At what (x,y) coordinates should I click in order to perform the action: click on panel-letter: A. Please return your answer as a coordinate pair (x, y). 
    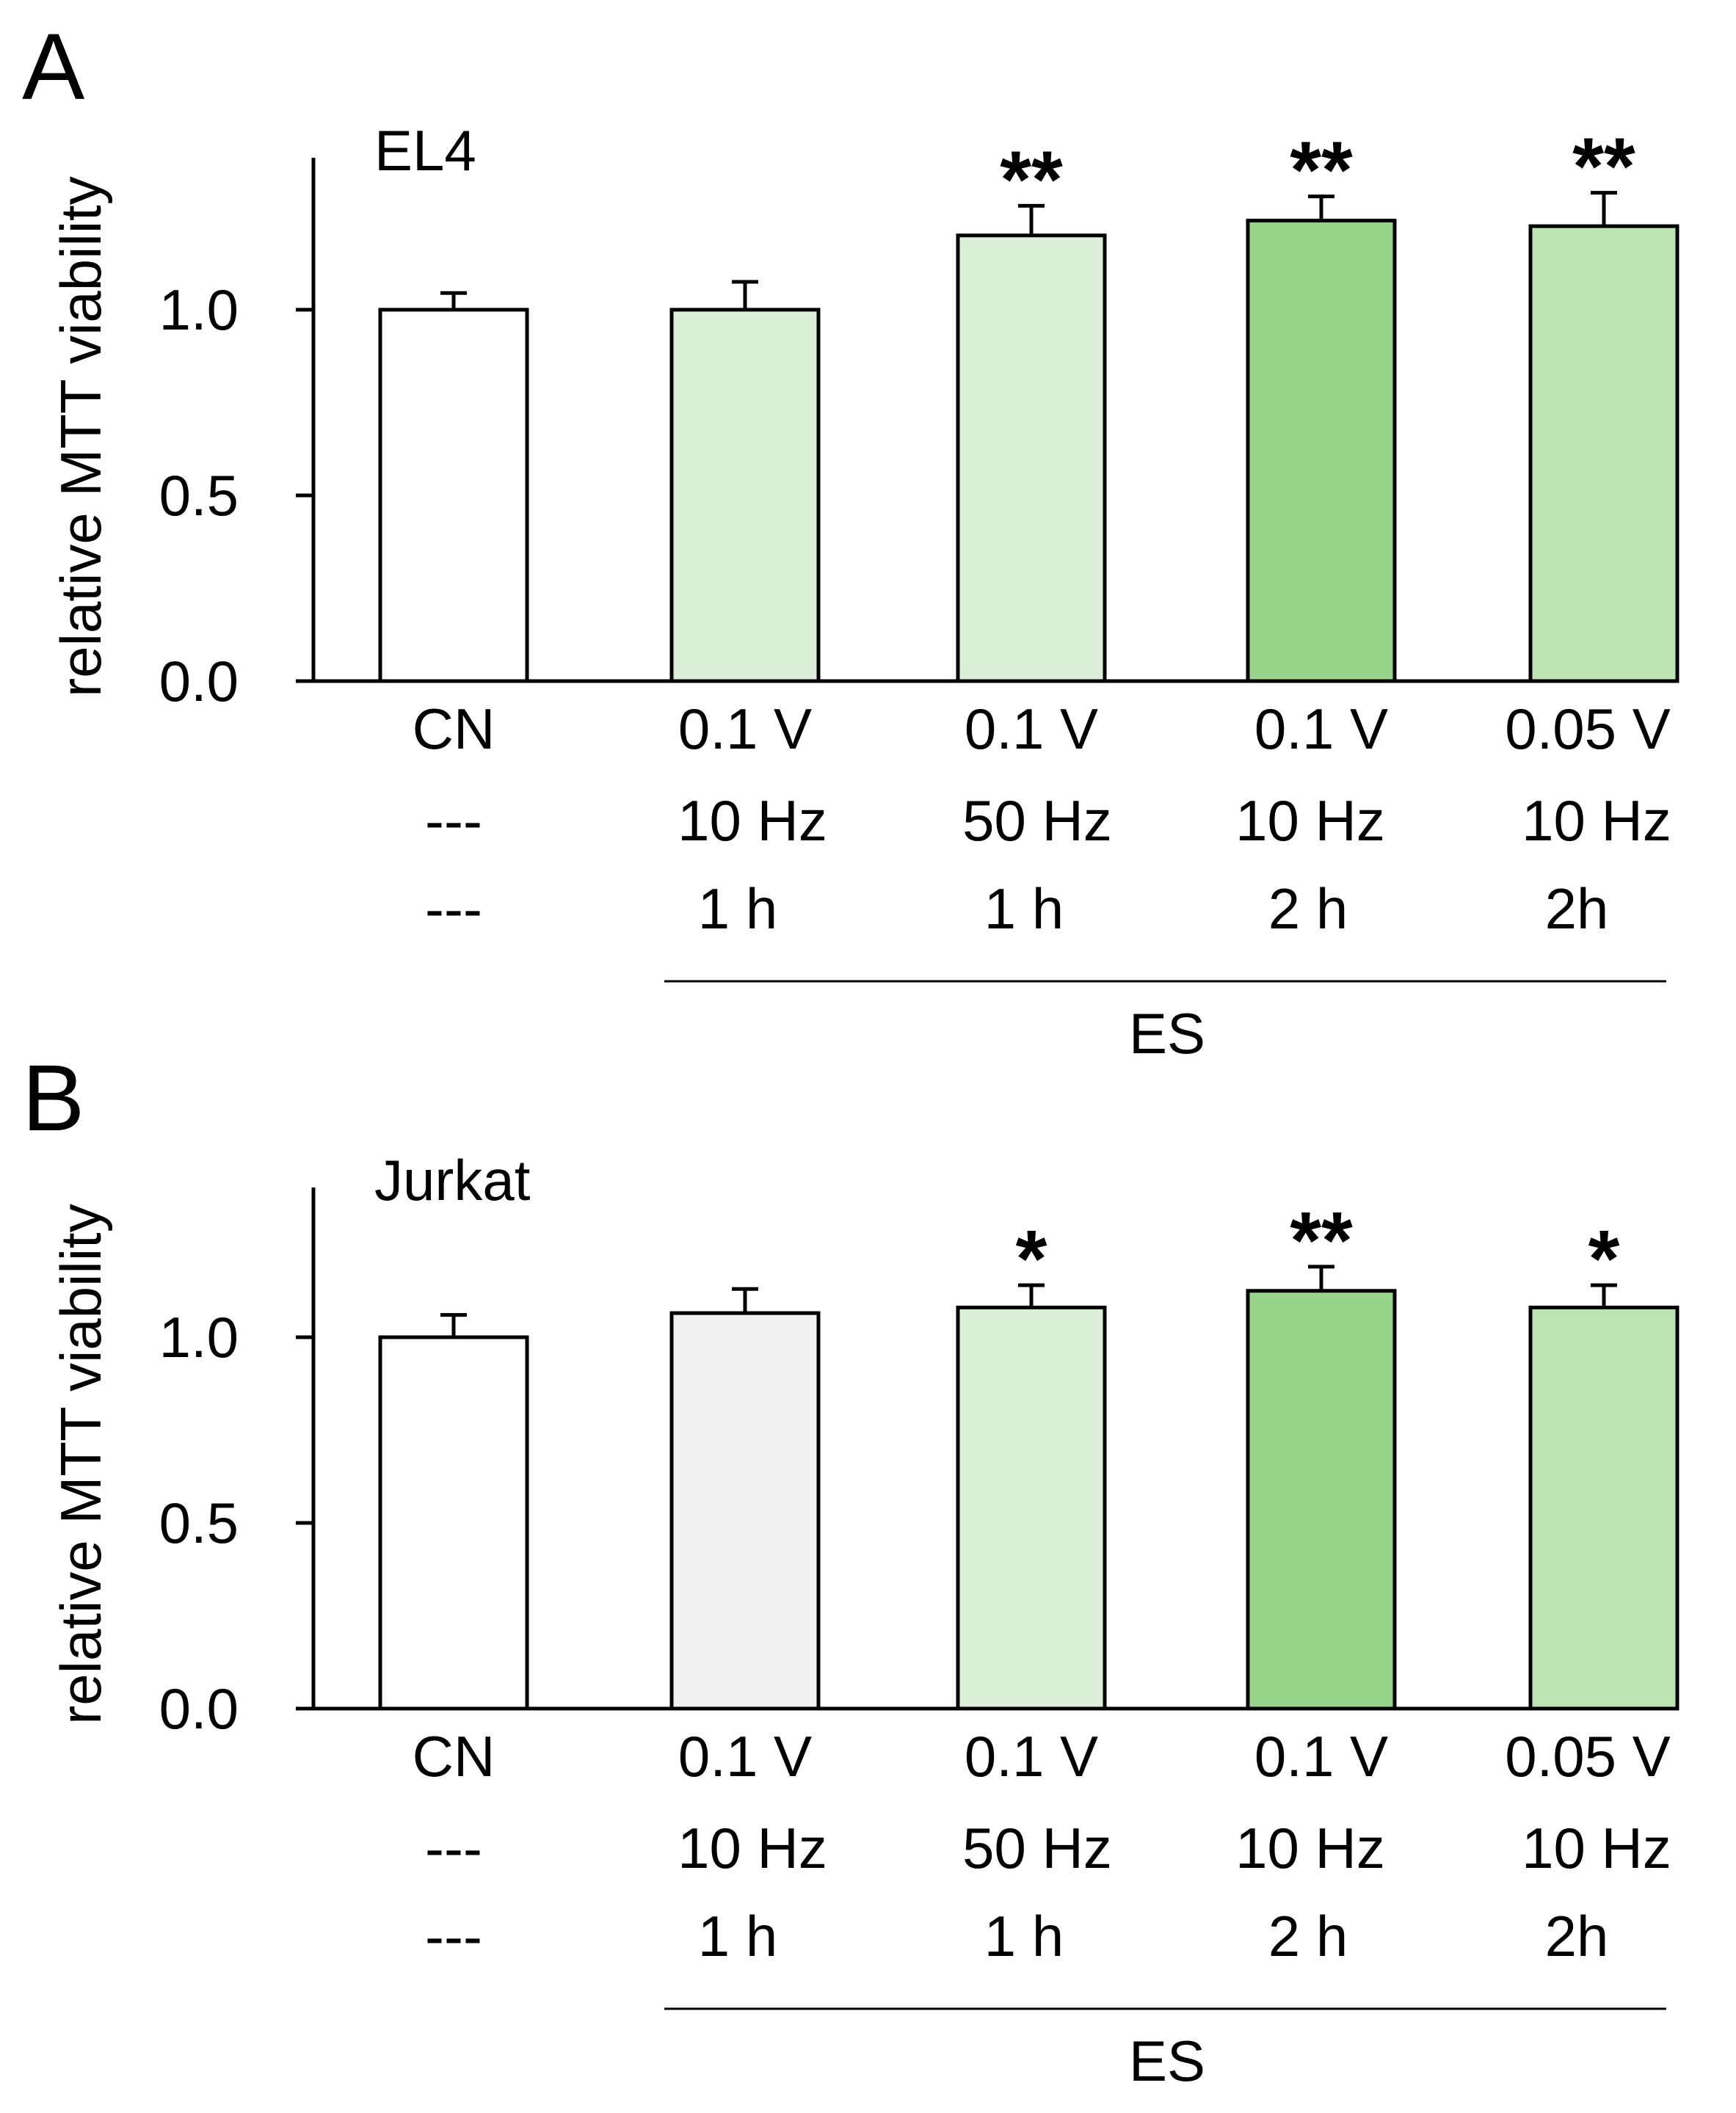
    Looking at the image, I should click on (53, 67).